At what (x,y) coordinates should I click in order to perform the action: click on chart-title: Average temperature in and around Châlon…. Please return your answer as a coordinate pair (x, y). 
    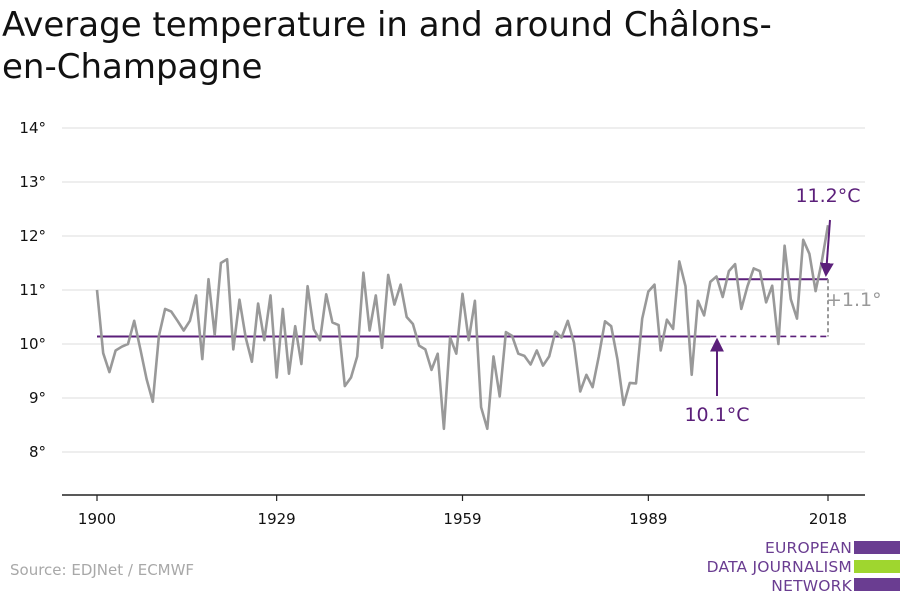
    Looking at the image, I should click on (387, 46).